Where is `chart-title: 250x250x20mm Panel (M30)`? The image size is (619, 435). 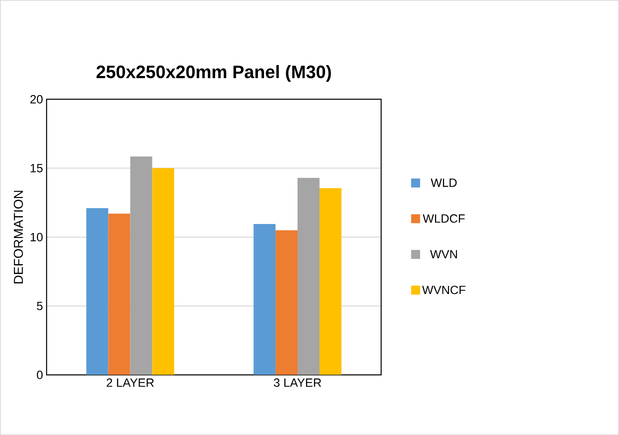
chart-title: 250x250x20mm Panel (M30) is located at coordinates (213, 73).